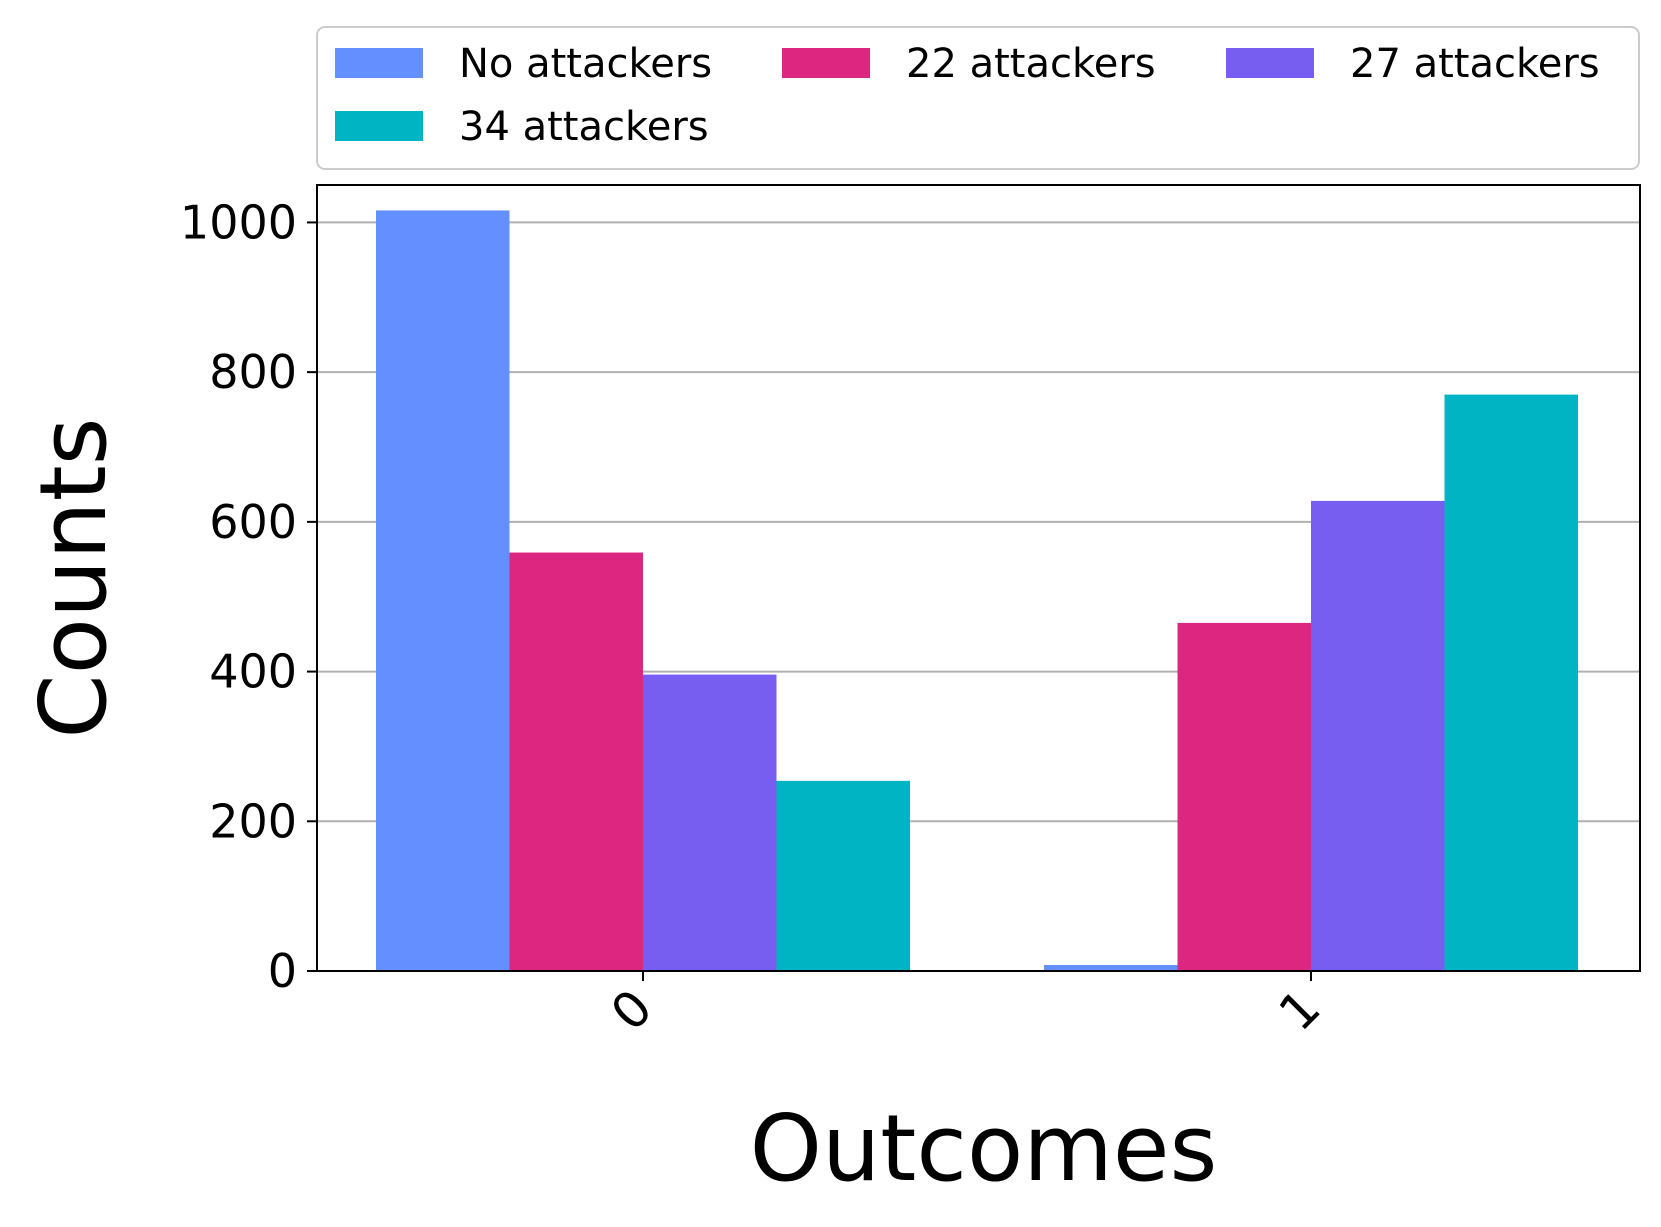 The width and height of the screenshot is (1661, 1227). What do you see at coordinates (253, 522) in the screenshot?
I see `y-tick-label: 600` at bounding box center [253, 522].